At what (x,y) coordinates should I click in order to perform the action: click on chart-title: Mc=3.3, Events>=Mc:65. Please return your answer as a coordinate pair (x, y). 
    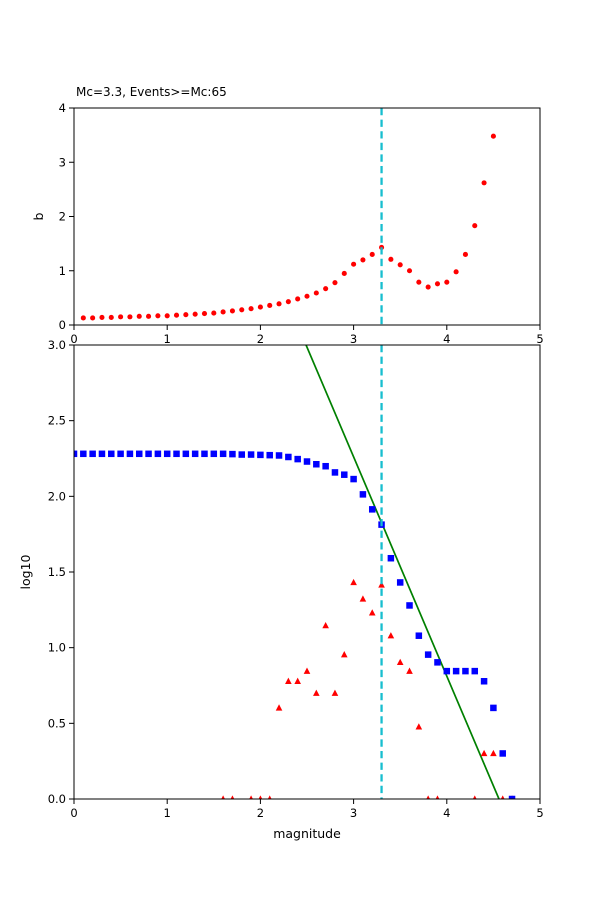
    Looking at the image, I should click on (151, 92).